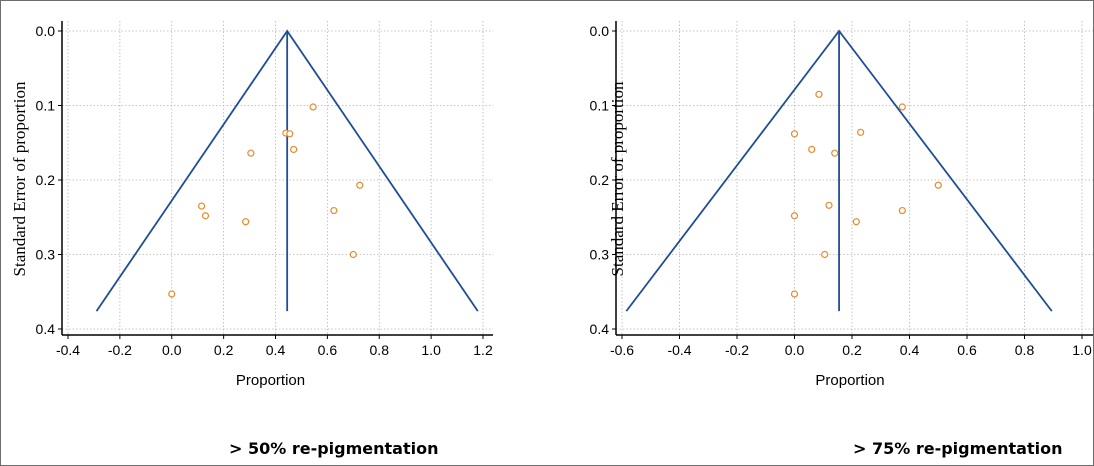  Describe the element at coordinates (483, 350) in the screenshot. I see `x-tick-label: 1.2` at that location.